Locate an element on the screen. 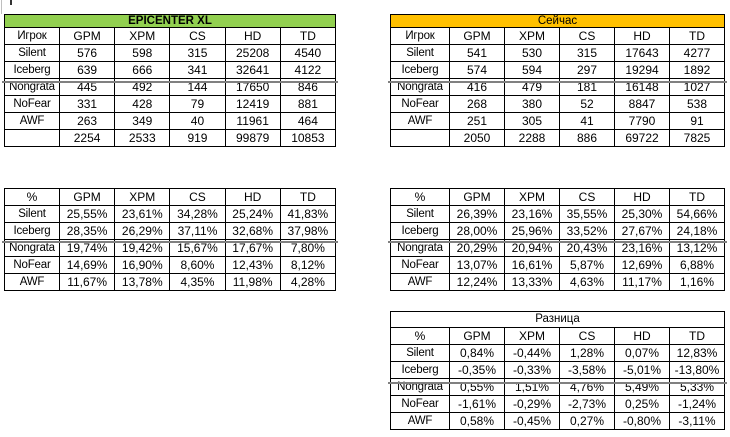 This screenshot has width=730, height=437. table-row: Silent 0,84% -0,44% 1,28% 0,07% 12,83% is located at coordinates (557, 353).